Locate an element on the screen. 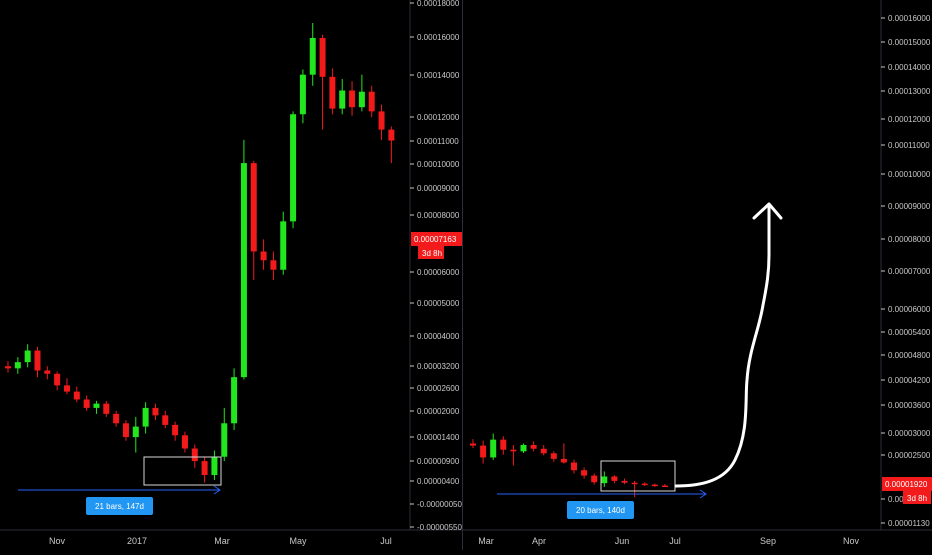 The width and height of the screenshot is (932, 555). right-y-tick-label: 0.00002500 is located at coordinates (909, 455).